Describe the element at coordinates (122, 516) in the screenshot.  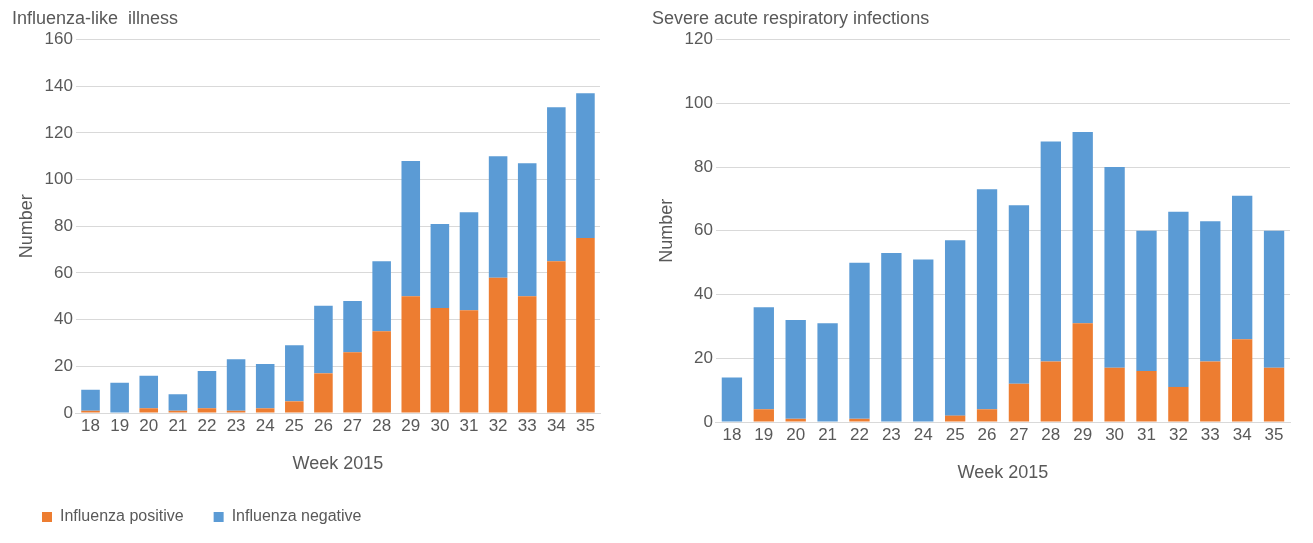
I see `legend-label: Influenza positive` at that location.